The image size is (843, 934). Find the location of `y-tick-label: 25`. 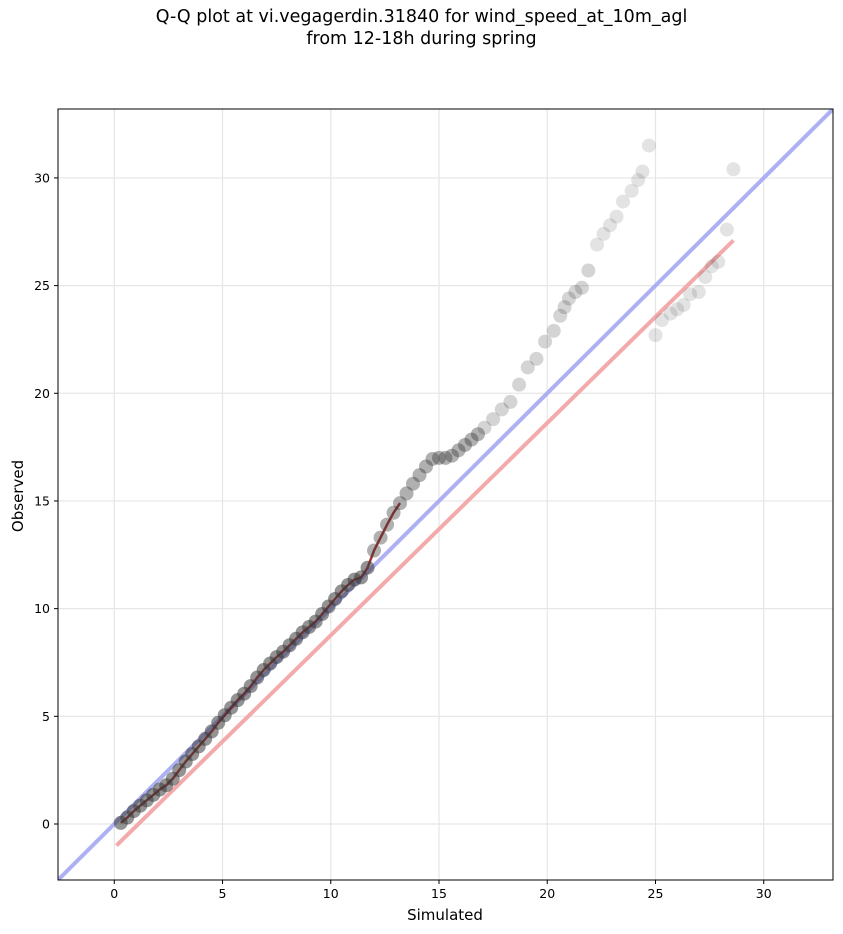

y-tick-label: 25 is located at coordinates (42, 285).